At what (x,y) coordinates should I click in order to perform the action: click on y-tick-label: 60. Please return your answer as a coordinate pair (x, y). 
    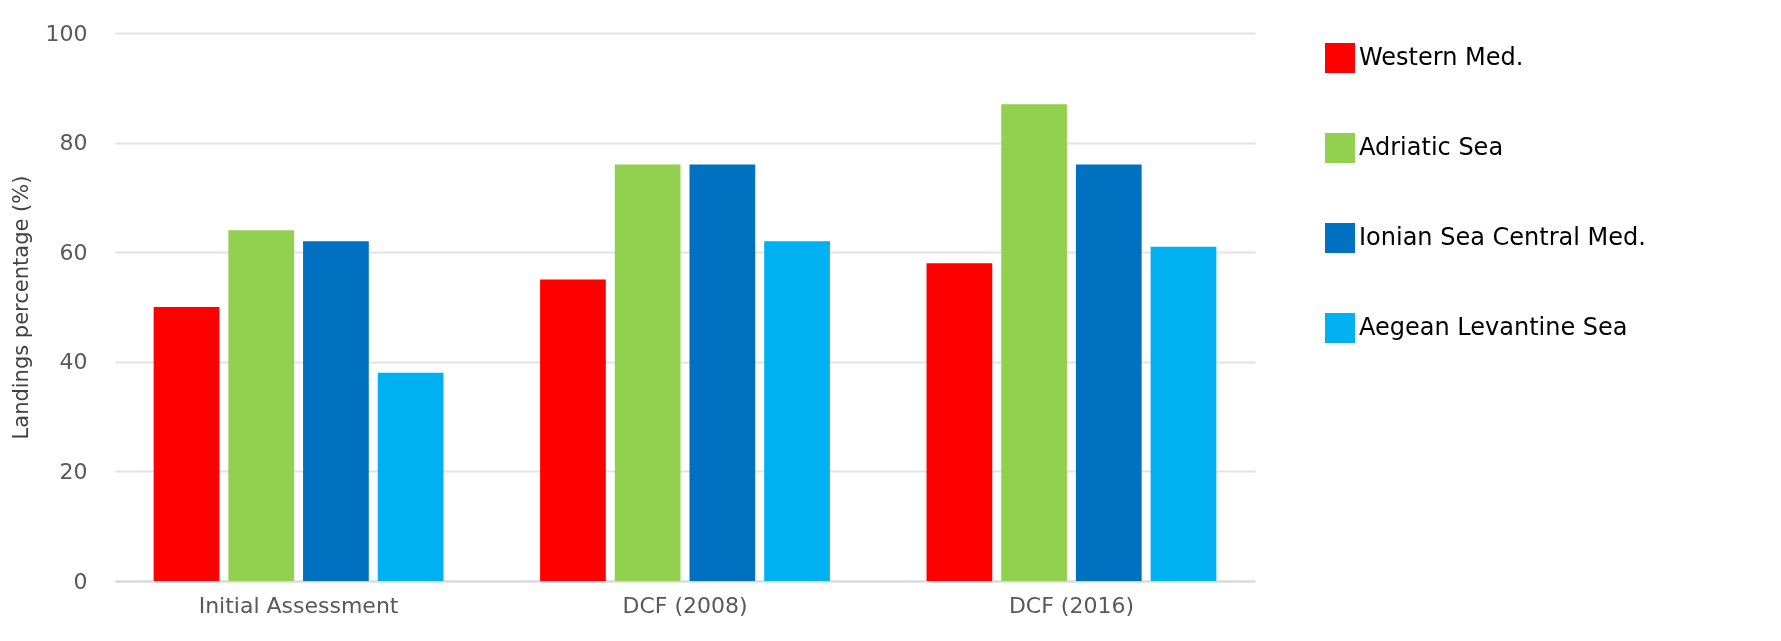
    Looking at the image, I should click on (73, 252).